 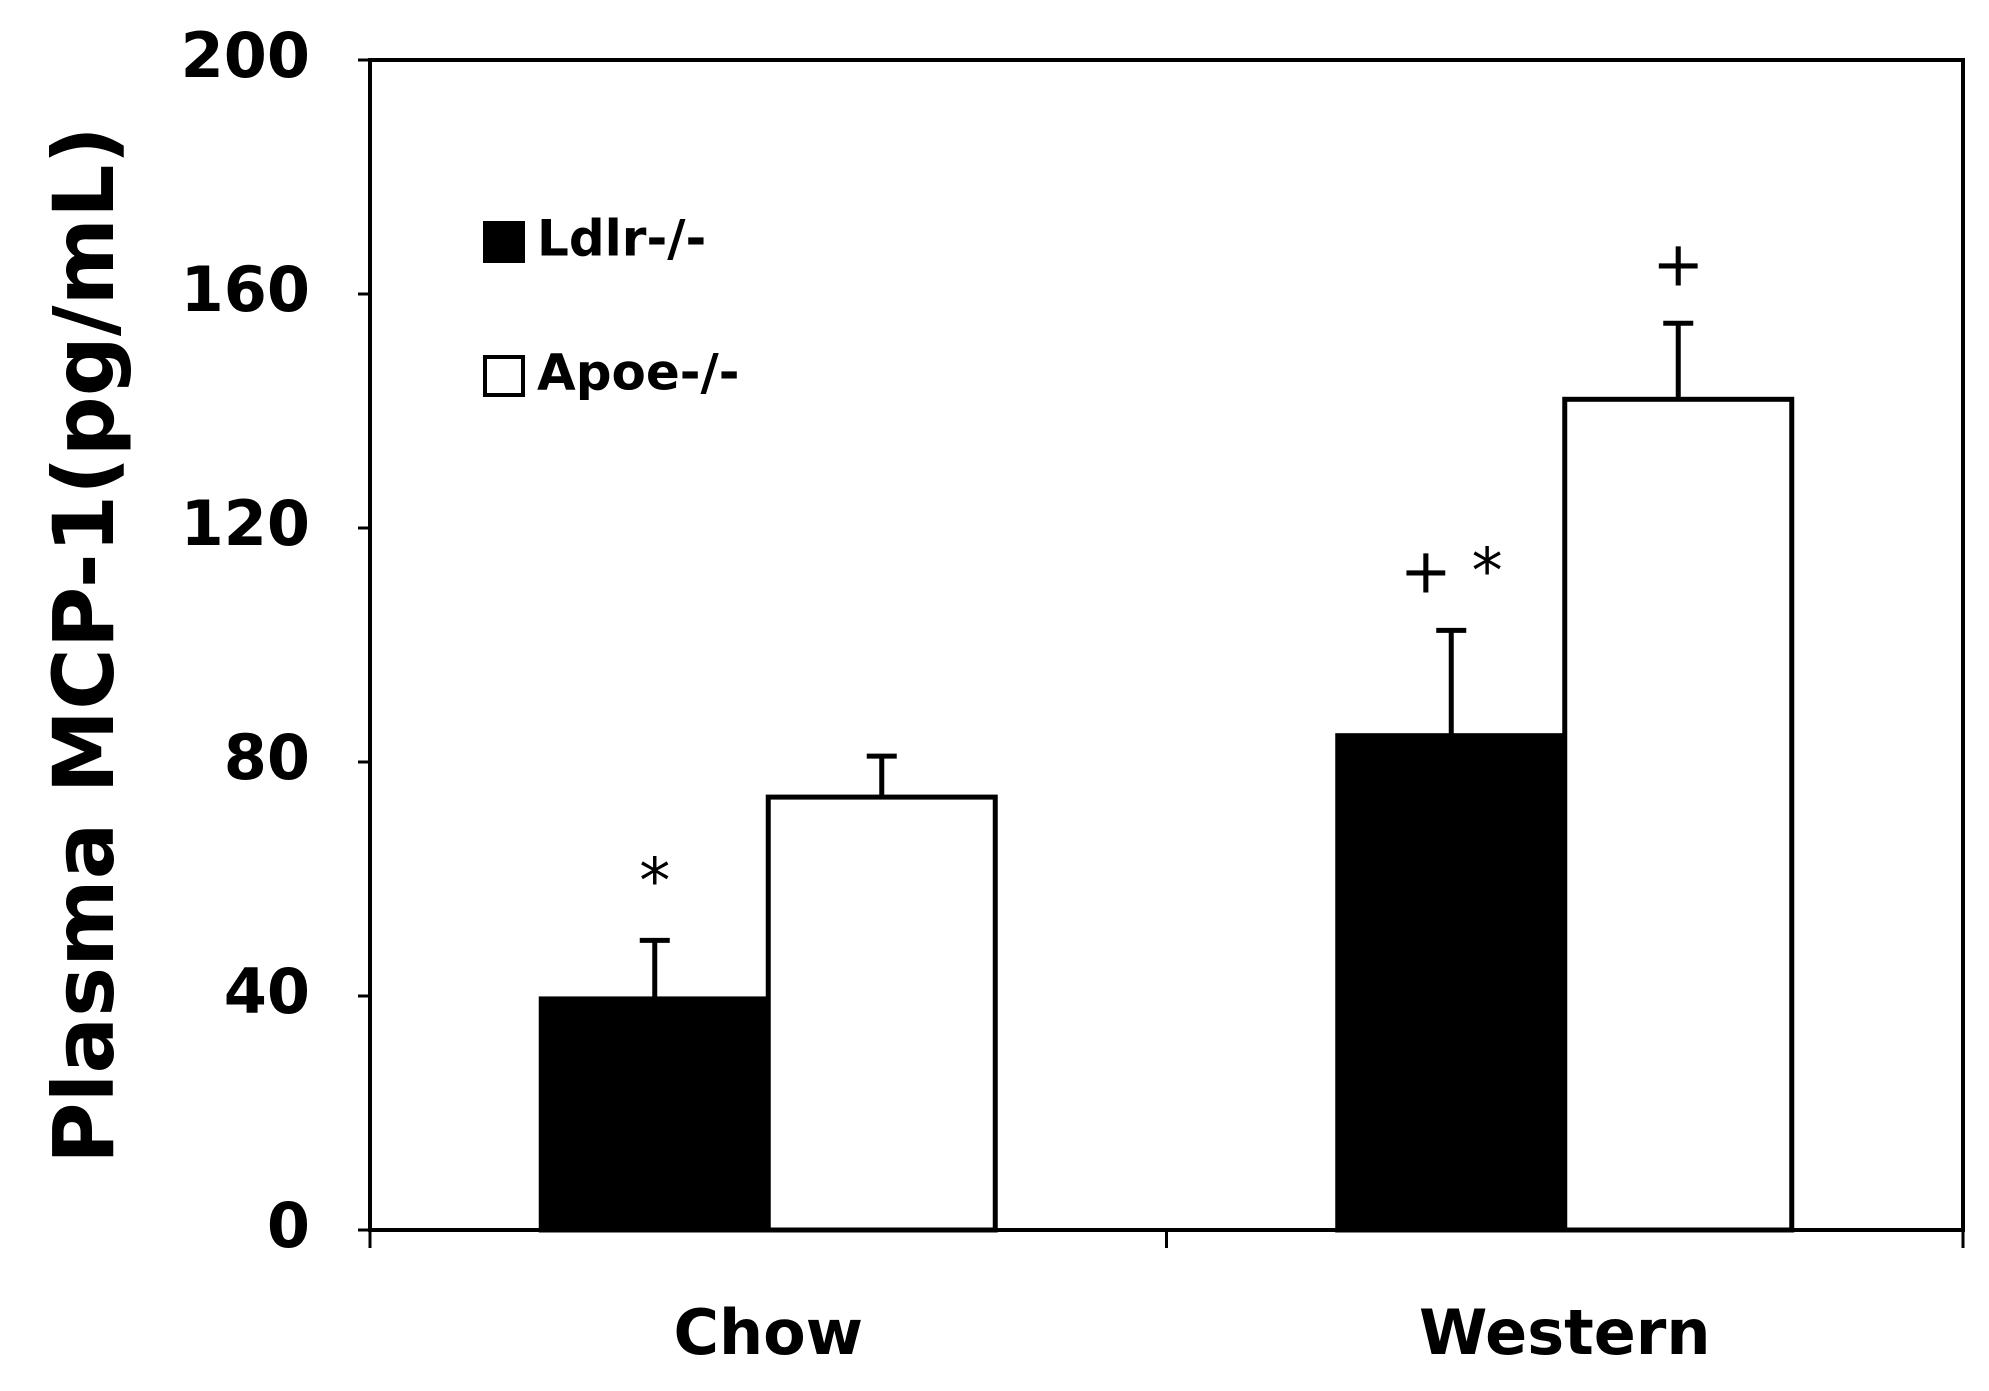 What do you see at coordinates (267, 757) in the screenshot?
I see `y-tick-label: 80` at bounding box center [267, 757].